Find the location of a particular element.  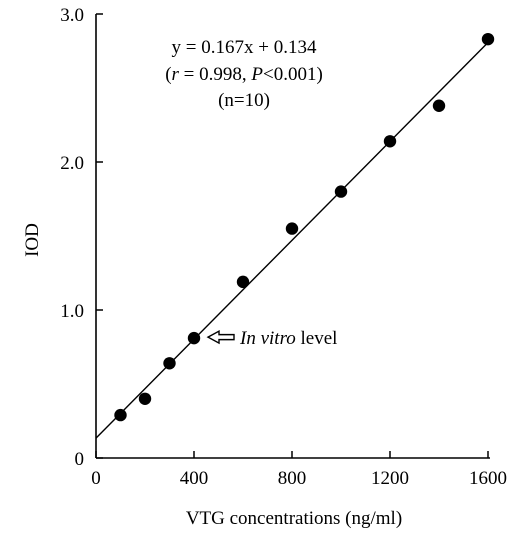

y-tick-label: 0 is located at coordinates (80, 459).